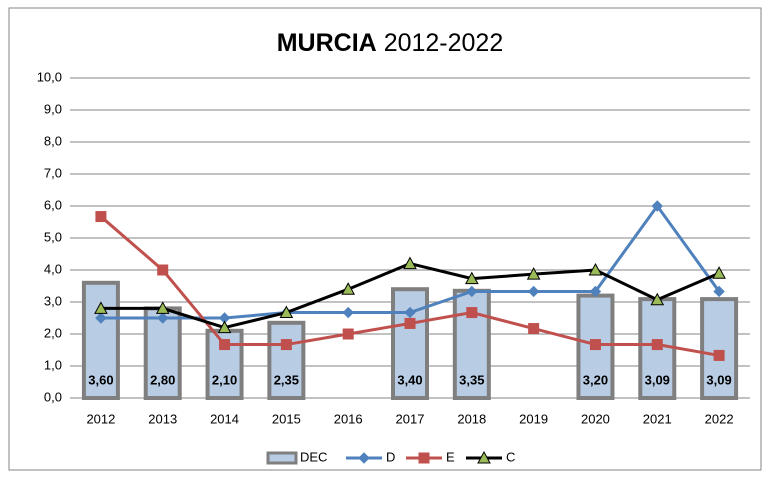  What do you see at coordinates (53, 300) in the screenshot?
I see `y-tick-label: 3,0` at bounding box center [53, 300].